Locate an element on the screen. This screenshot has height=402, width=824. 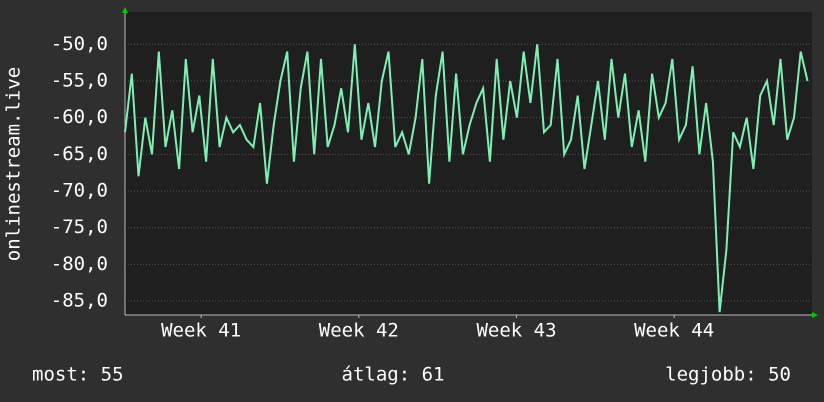
x-tick-label: Week 43 is located at coordinates (516, 331).